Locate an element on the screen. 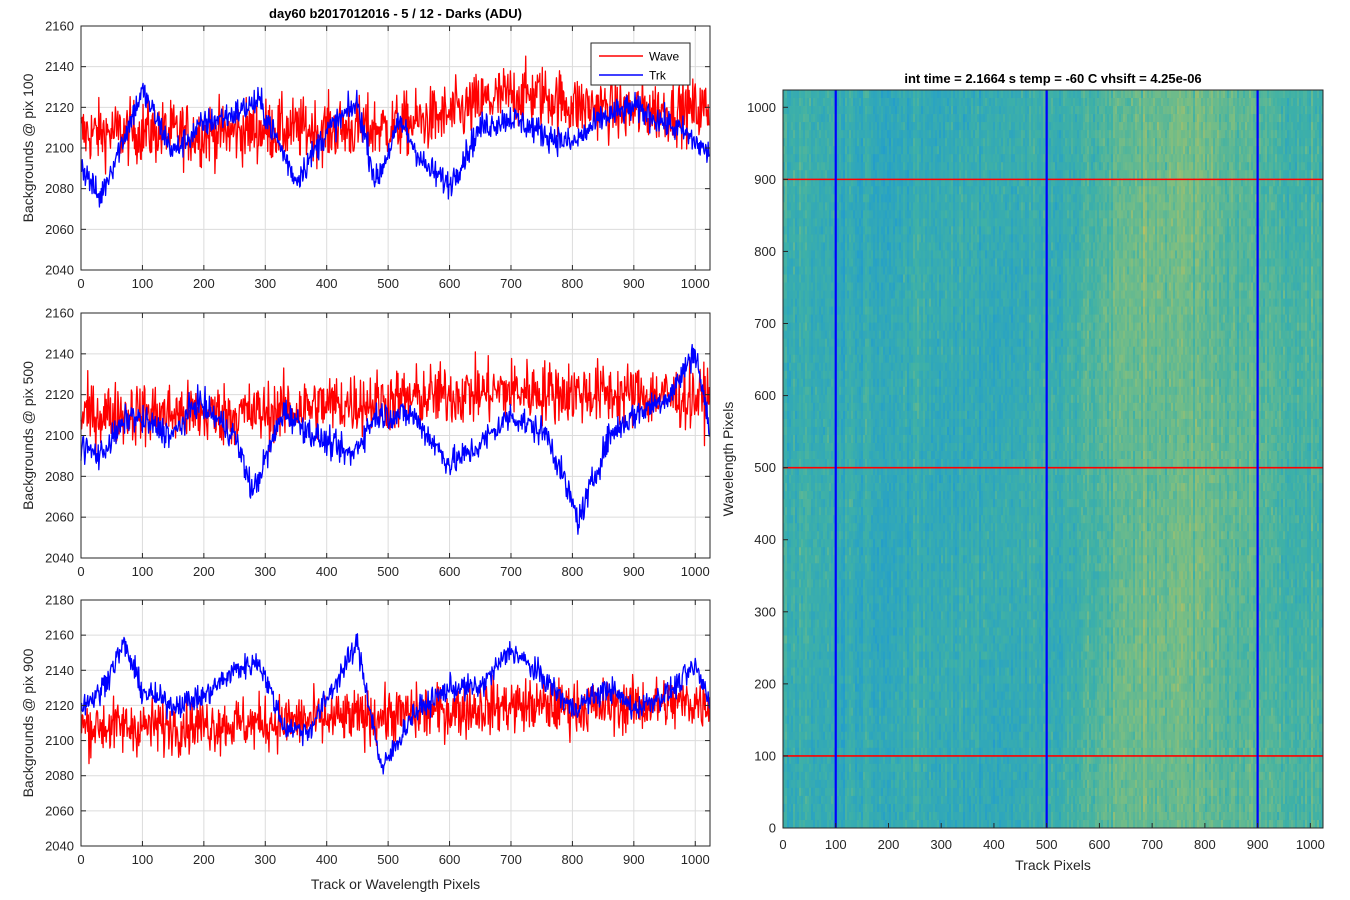 The height and width of the screenshot is (900, 1350). y-axis-label: Backgrounds @ pix 100 is located at coordinates (28, 147).